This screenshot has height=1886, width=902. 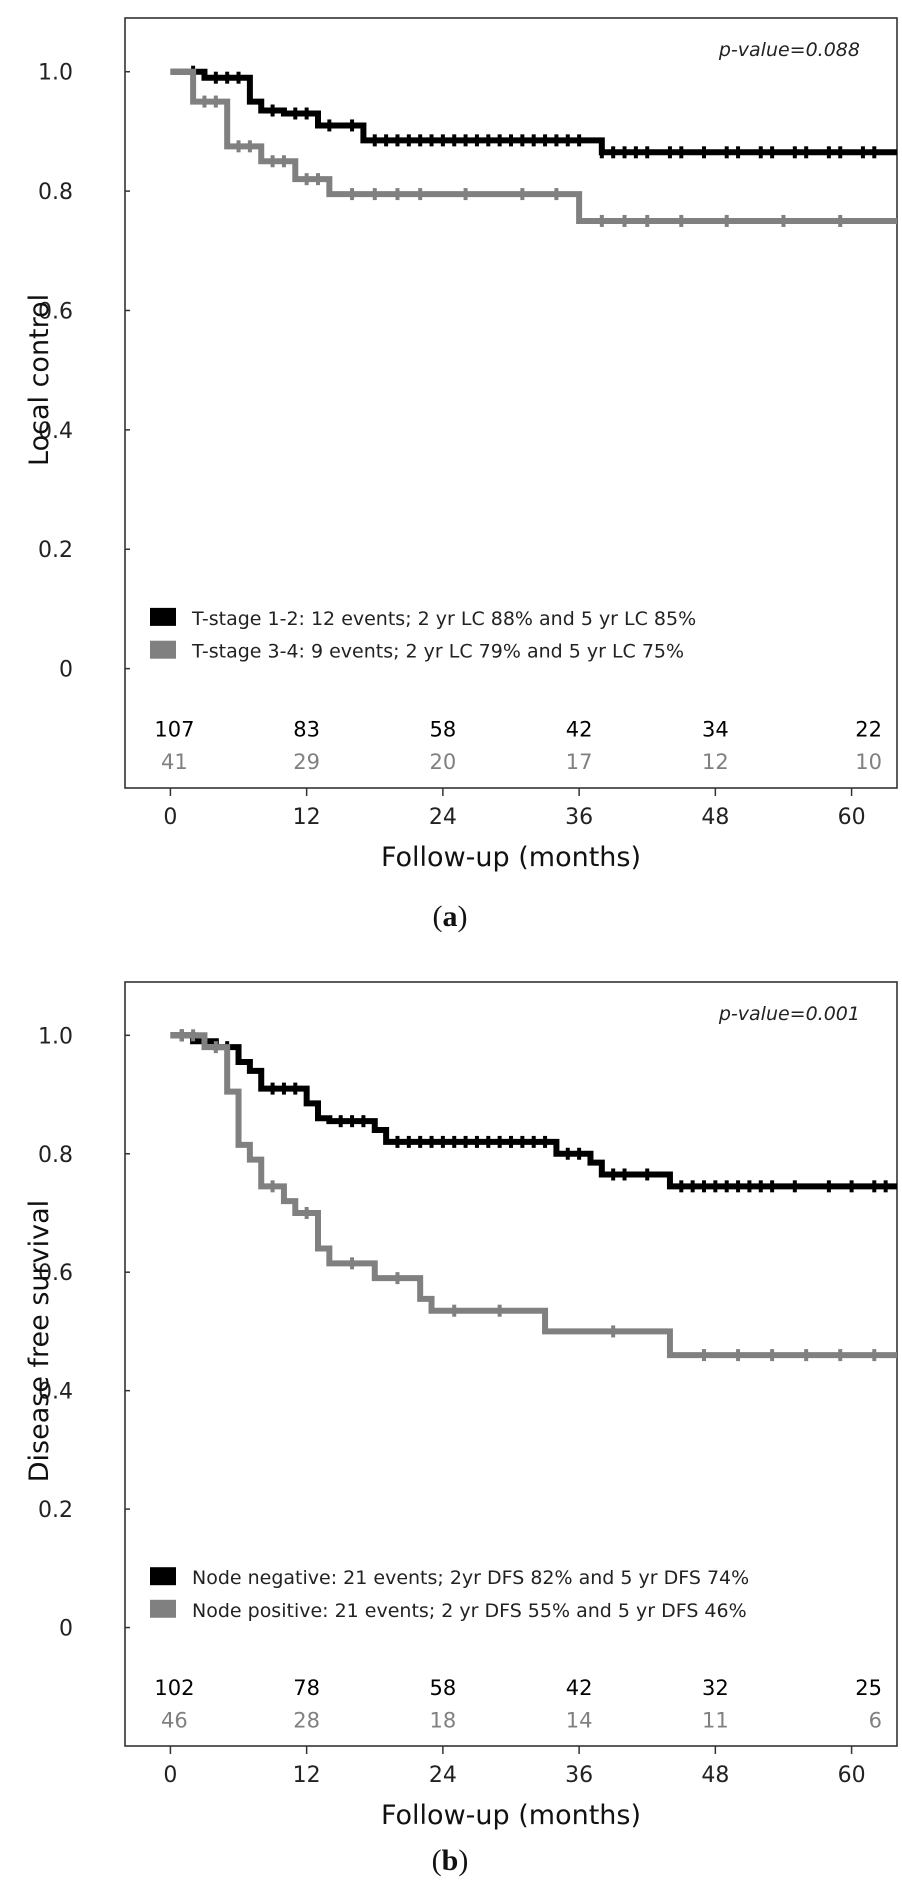 I want to click on risk-count: 11, so click(x=715, y=1720).